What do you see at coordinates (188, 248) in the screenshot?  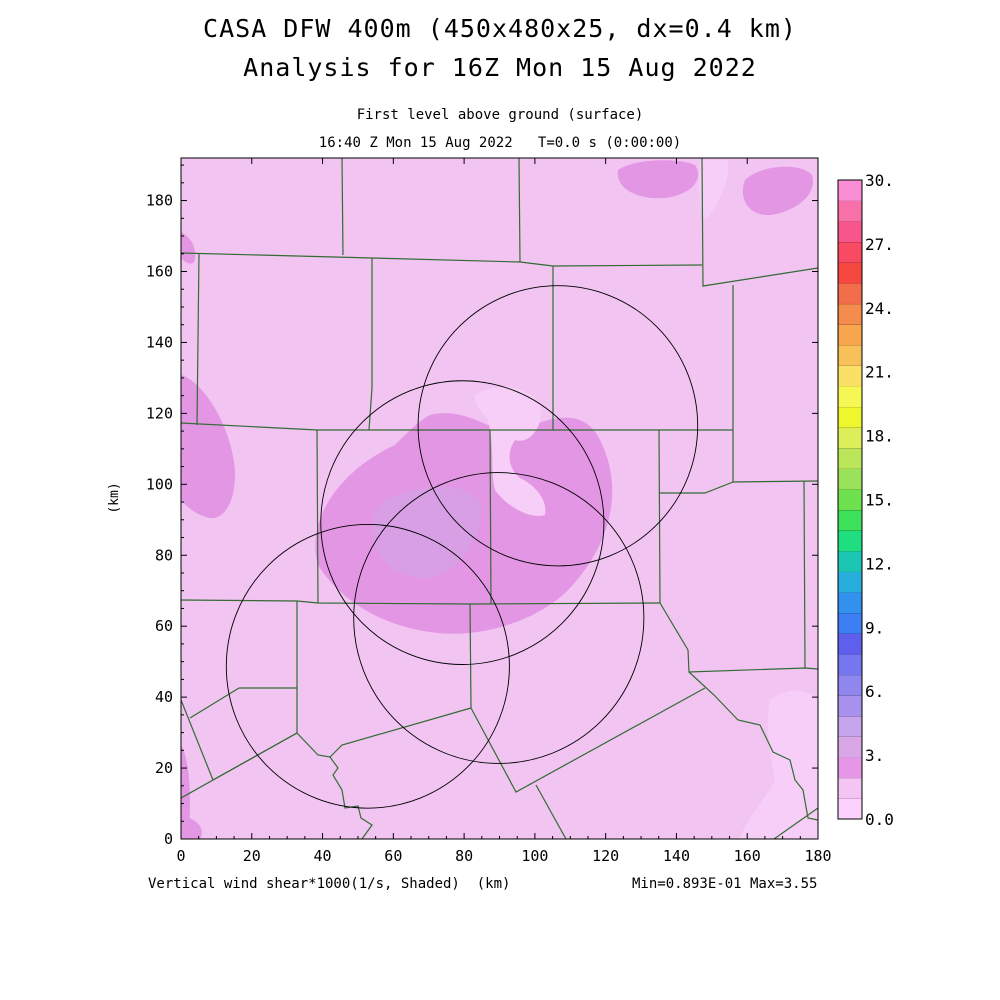 I see `shear-west-edge` at bounding box center [188, 248].